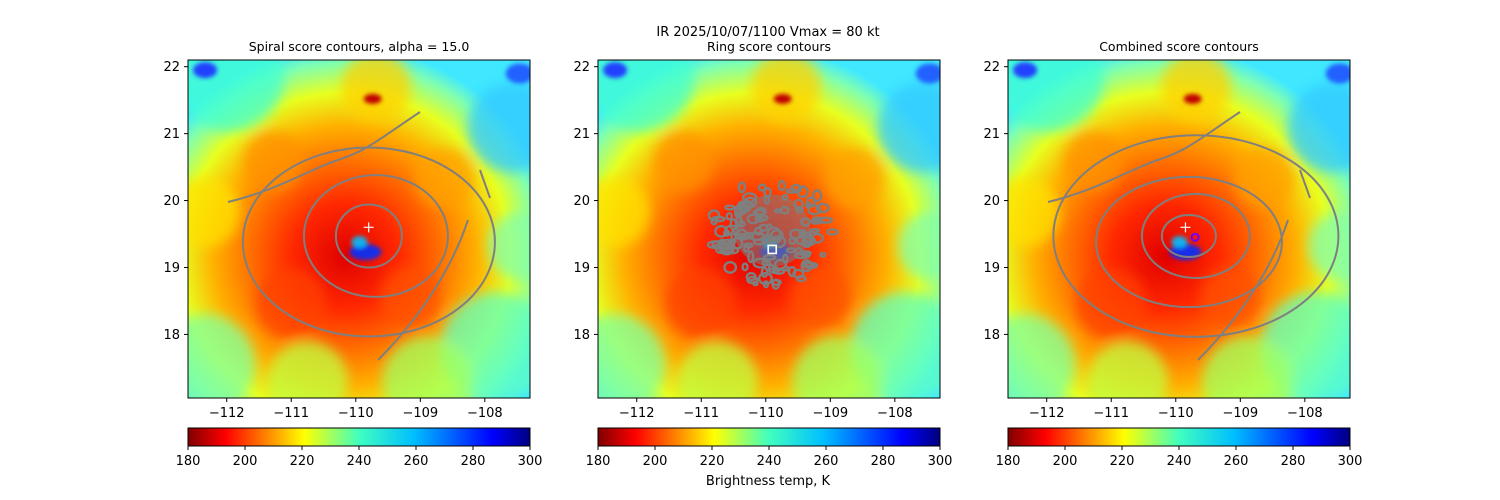  What do you see at coordinates (1179, 46) in the screenshot?
I see `panel-title: Combined score contours` at bounding box center [1179, 46].